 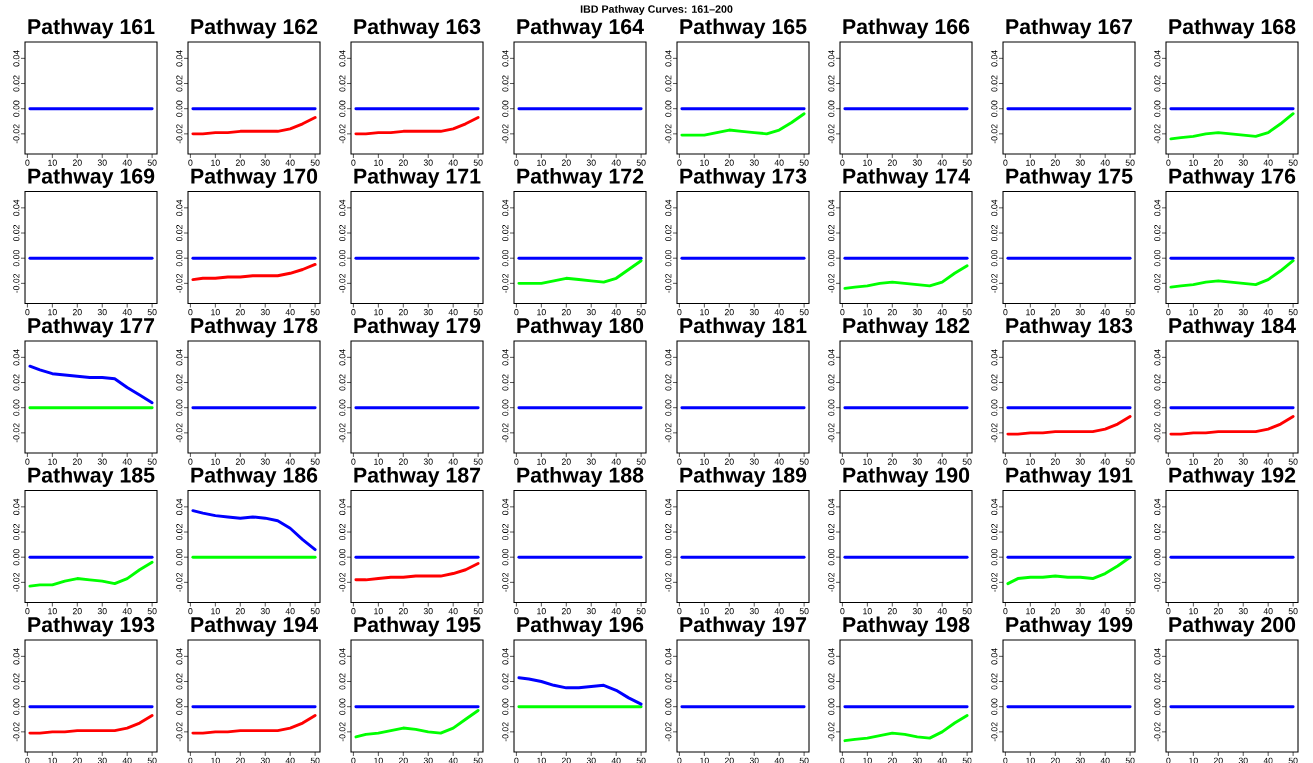 I want to click on chart-title: Pathway 192, so click(x=1232, y=477).